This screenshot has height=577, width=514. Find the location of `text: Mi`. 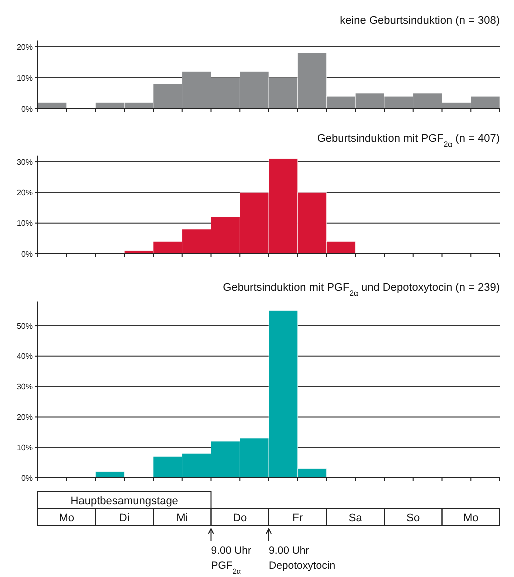

text: Mi is located at coordinates (182, 518).